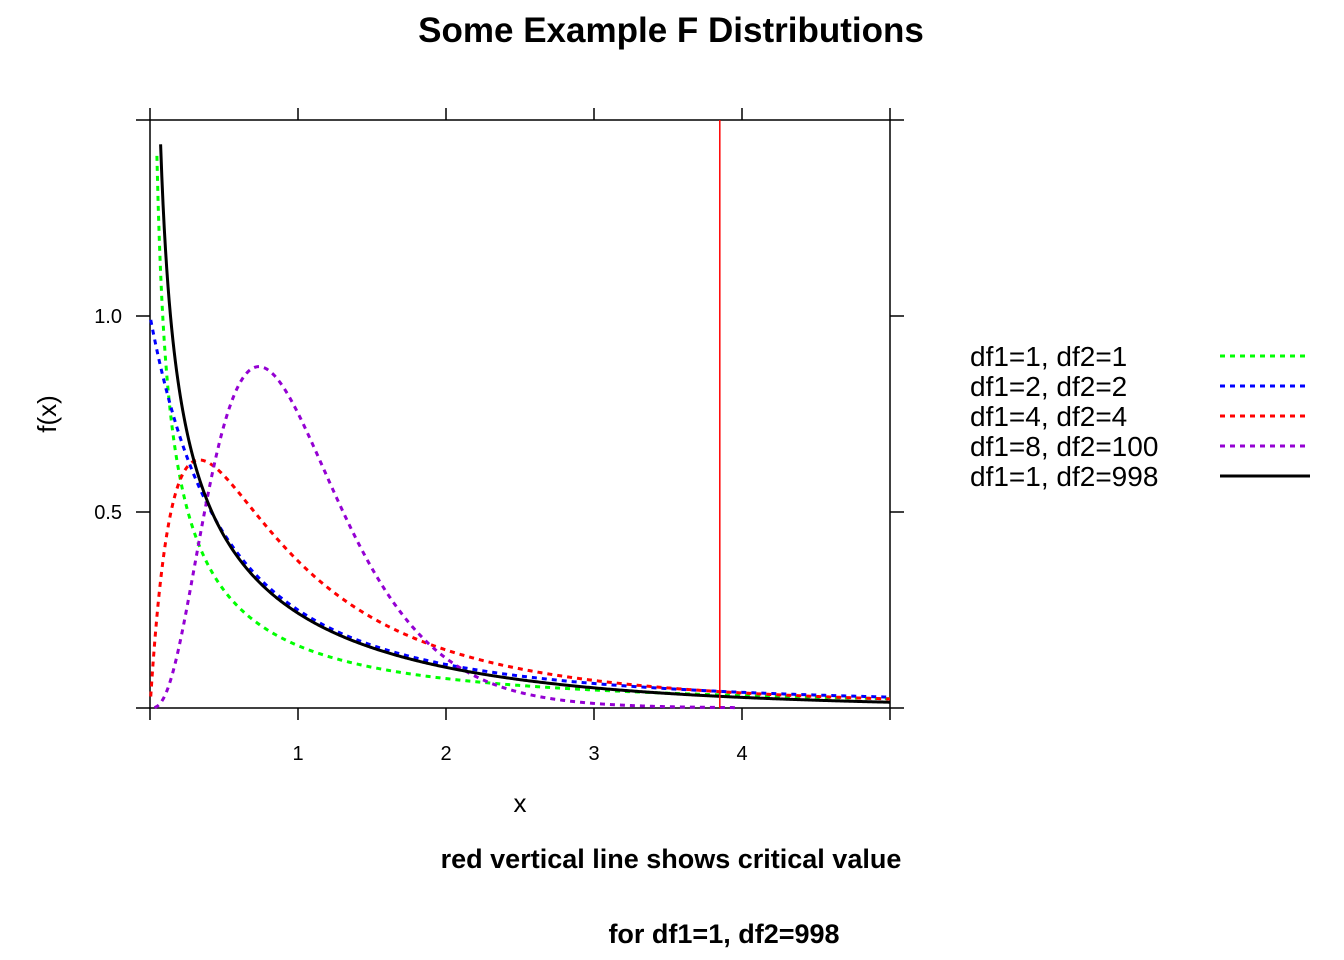  What do you see at coordinates (297, 754) in the screenshot?
I see `x-tick-label: 1` at bounding box center [297, 754].